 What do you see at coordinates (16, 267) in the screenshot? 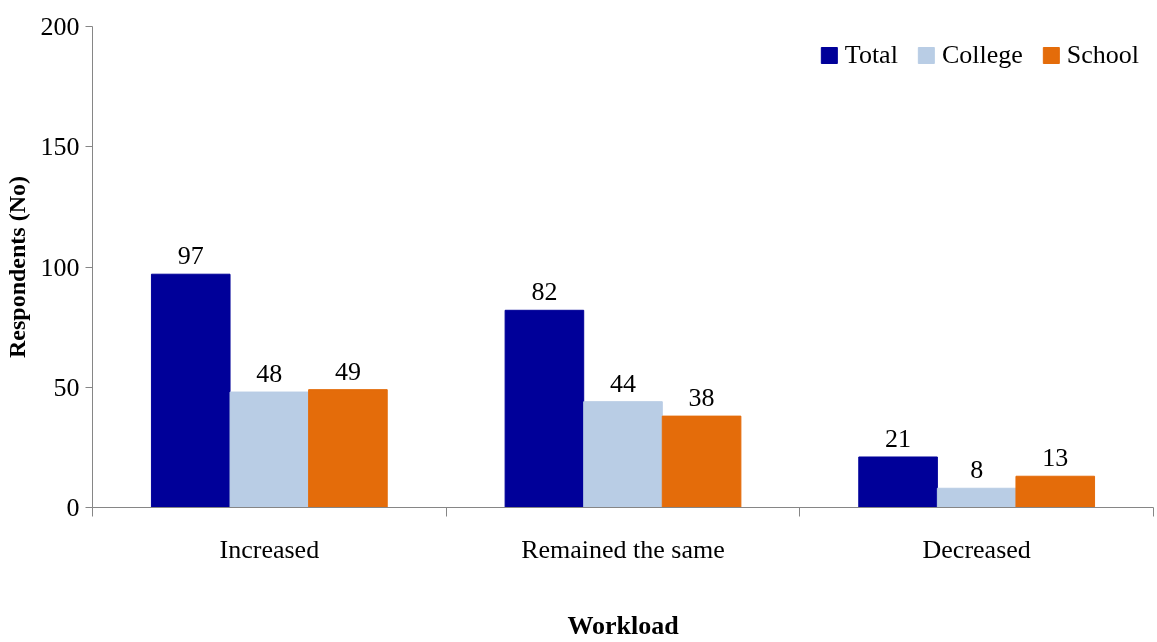
I see `y-axis-title: Respondents (No)` at bounding box center [16, 267].